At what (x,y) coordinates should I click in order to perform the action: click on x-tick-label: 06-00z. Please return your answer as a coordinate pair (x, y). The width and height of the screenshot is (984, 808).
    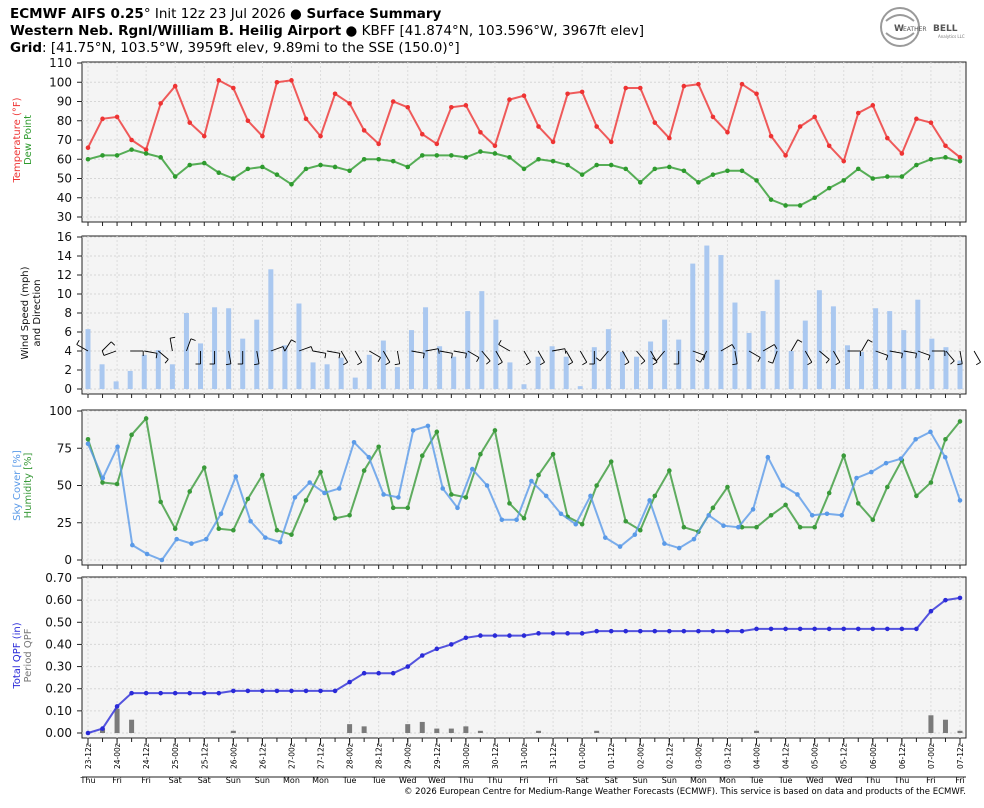
    Looking at the image, I should click on (873, 756).